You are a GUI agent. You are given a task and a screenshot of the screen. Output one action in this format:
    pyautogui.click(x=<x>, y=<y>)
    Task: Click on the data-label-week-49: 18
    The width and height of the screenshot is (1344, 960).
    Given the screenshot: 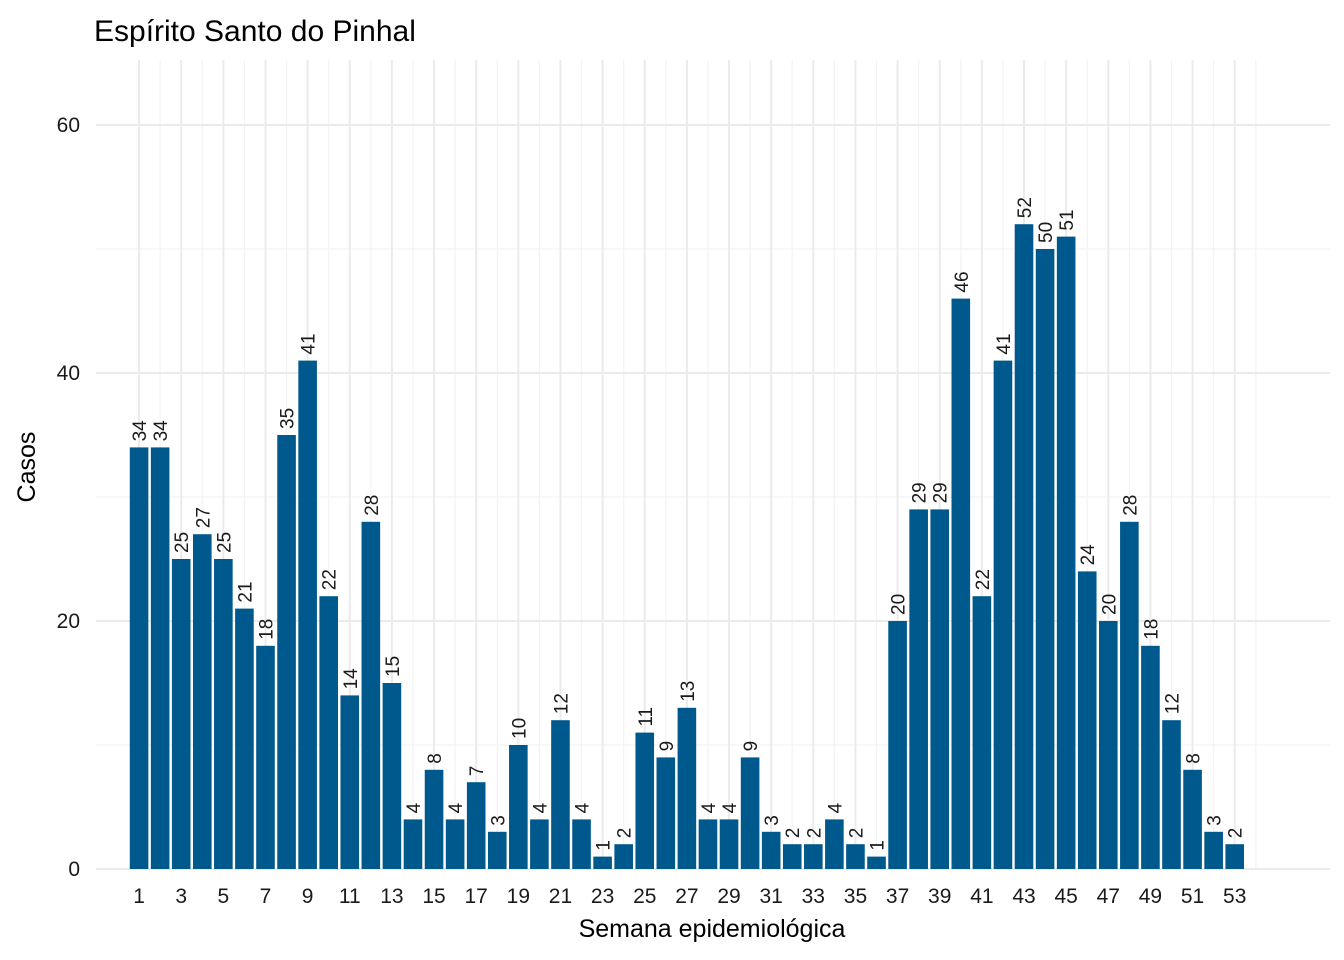 What is the action you would take?
    pyautogui.click(x=1151, y=629)
    